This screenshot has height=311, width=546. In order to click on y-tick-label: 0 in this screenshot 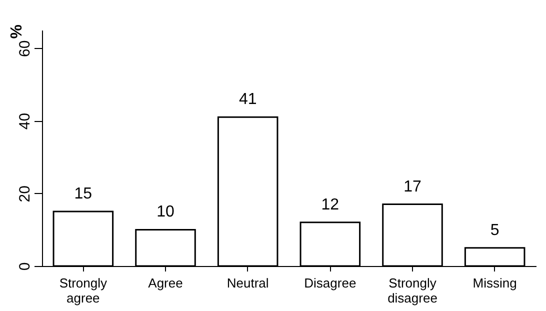, I will do `click(25, 266)`.